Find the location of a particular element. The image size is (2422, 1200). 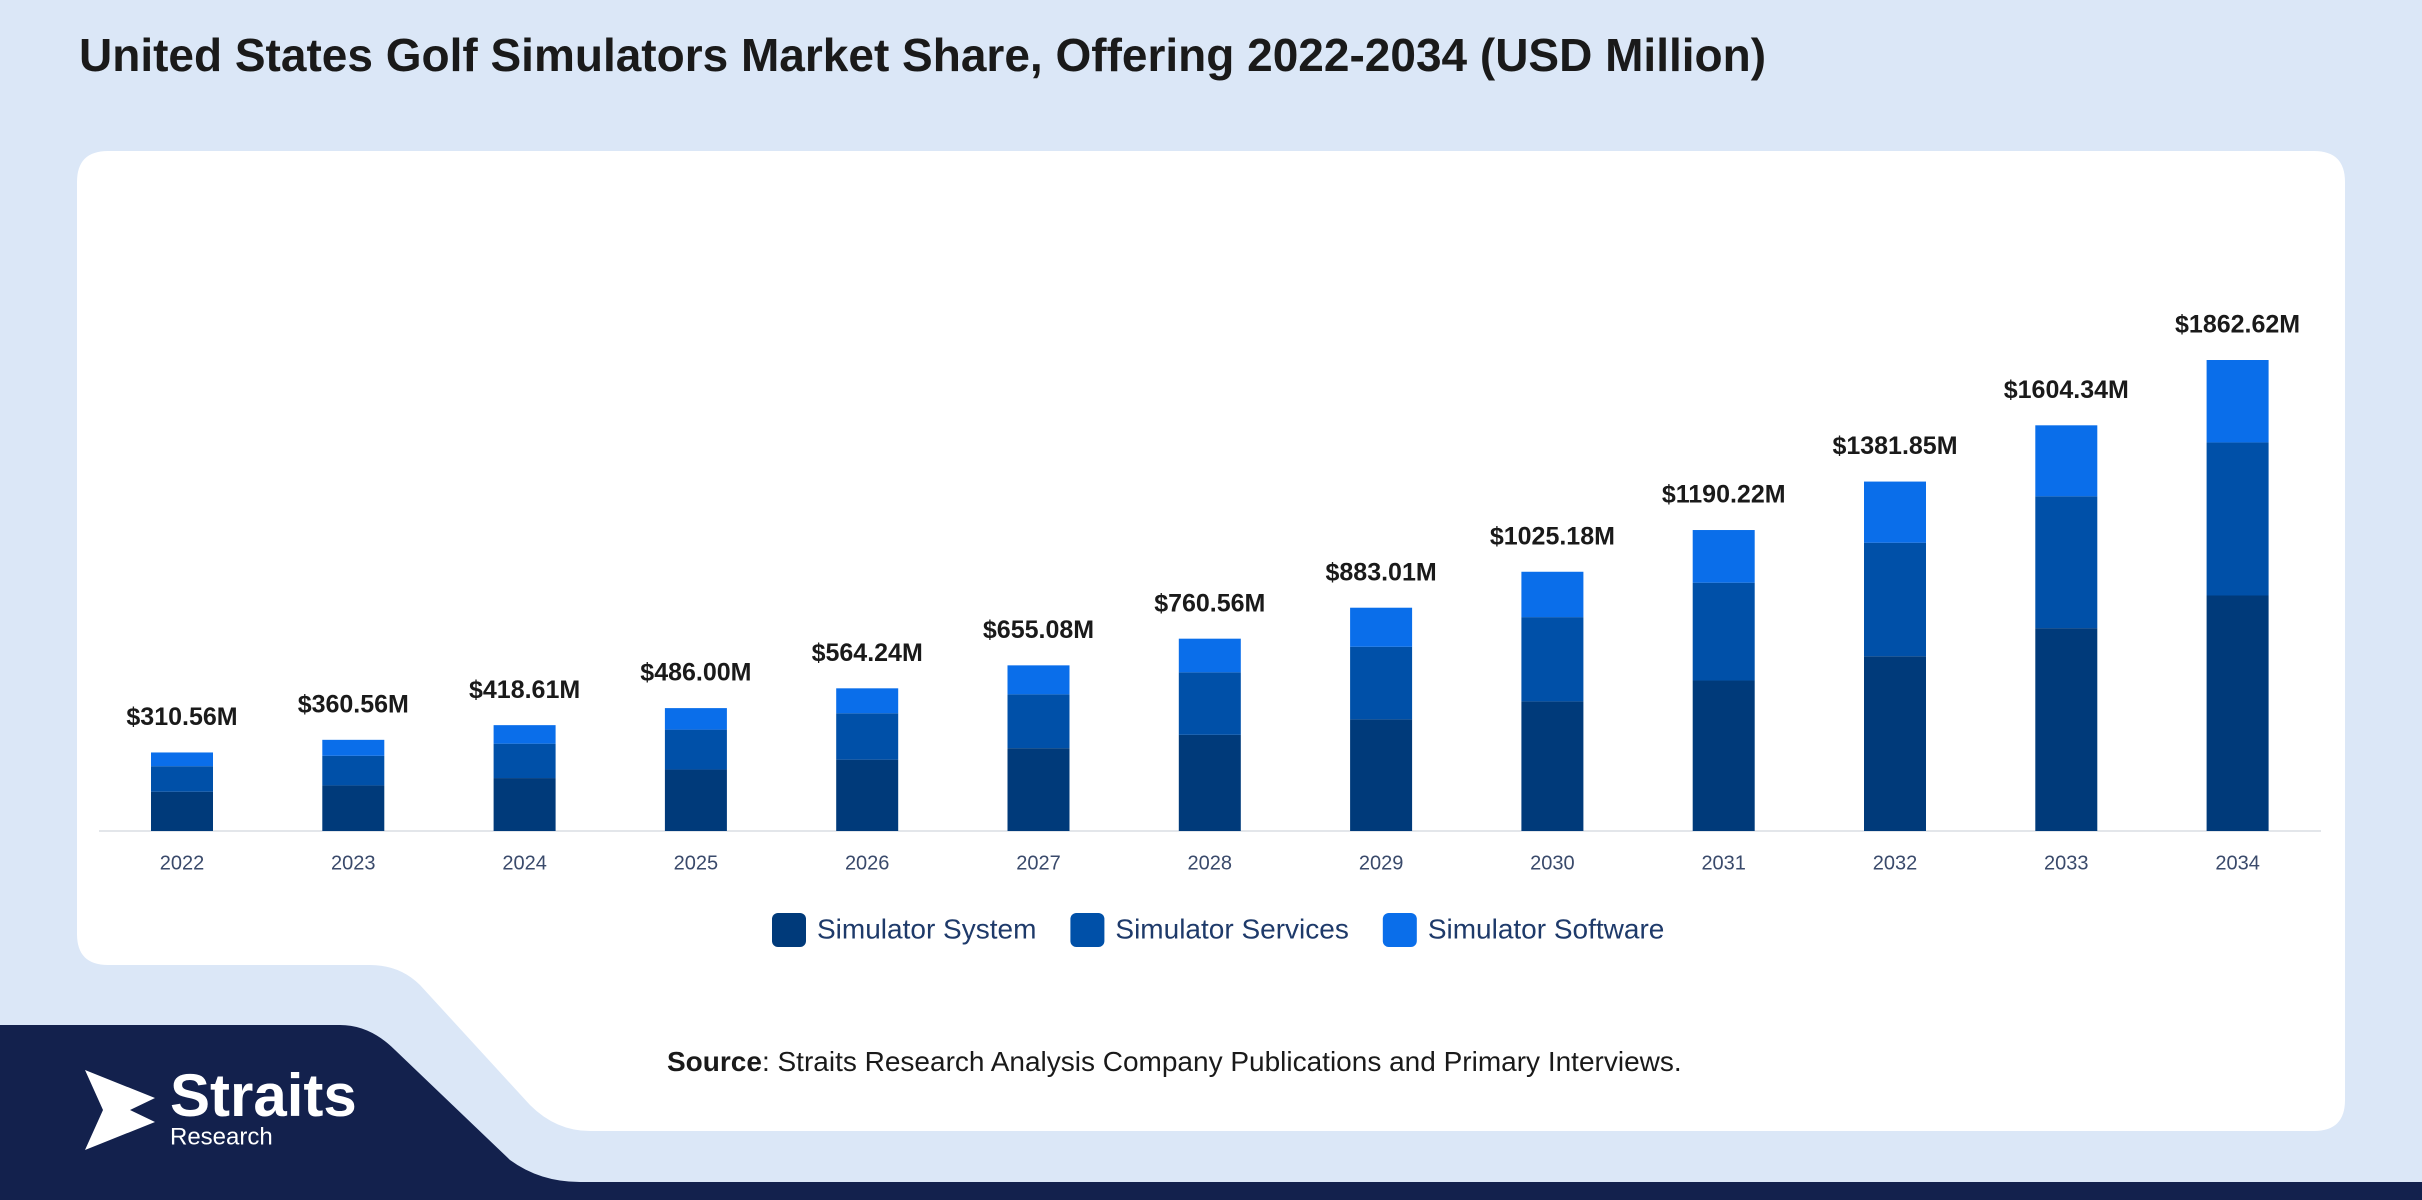

x-tick-label: 2027 is located at coordinates (1038, 863).